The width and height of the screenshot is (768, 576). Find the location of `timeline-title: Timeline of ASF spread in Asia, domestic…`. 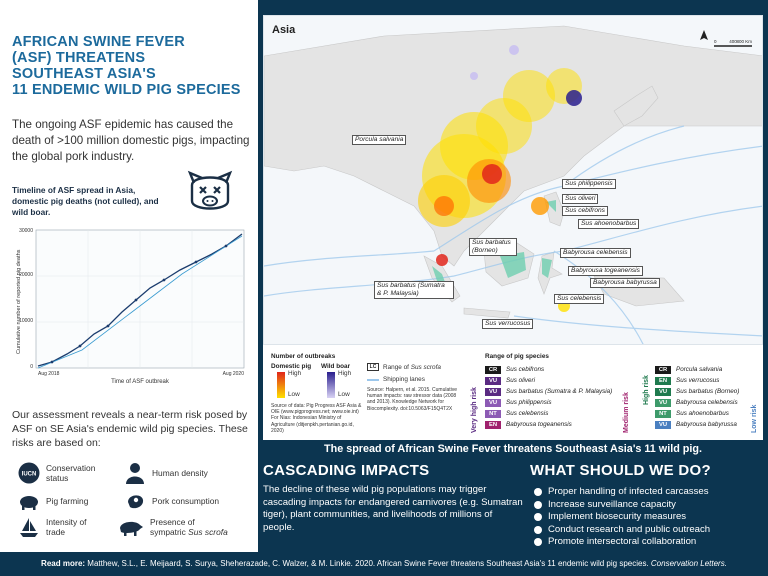

timeline-title: Timeline of ASF spread in Asia, domestic… is located at coordinates (85, 201).